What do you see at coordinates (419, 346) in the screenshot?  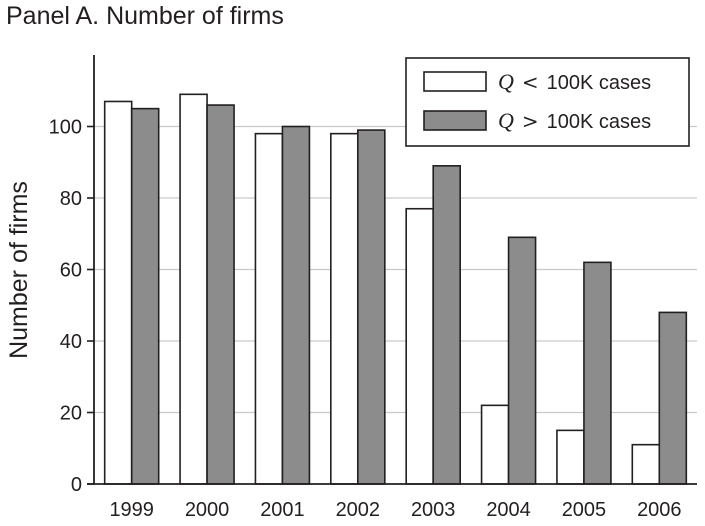 I see `bar-q-lt-100k-2003` at bounding box center [419, 346].